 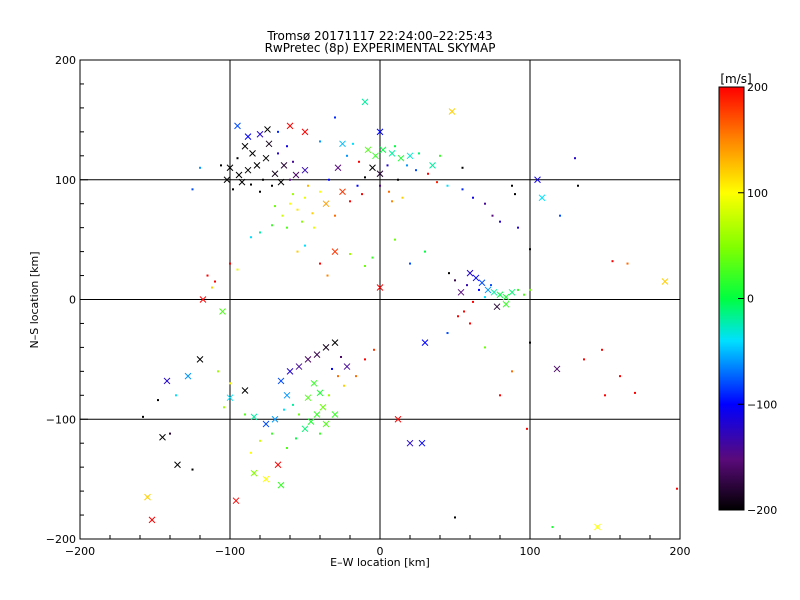 What do you see at coordinates (757, 87) in the screenshot?
I see `colorbar-tick-label: 200` at bounding box center [757, 87].